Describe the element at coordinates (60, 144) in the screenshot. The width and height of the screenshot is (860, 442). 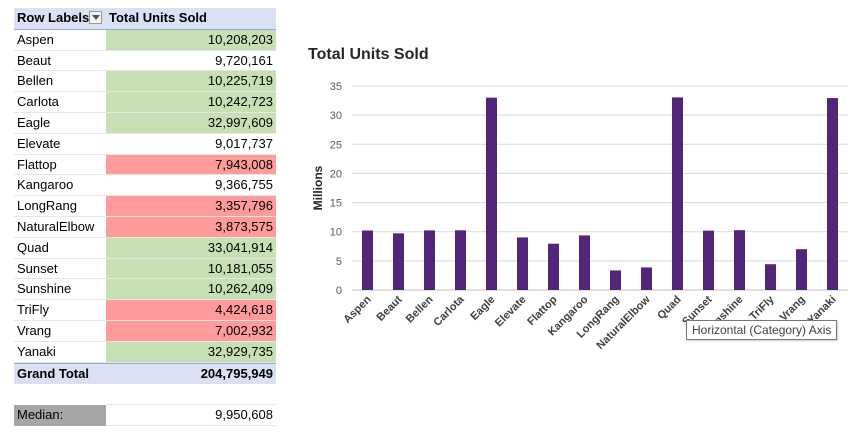
I see `row-label-cell: Elevate` at that location.